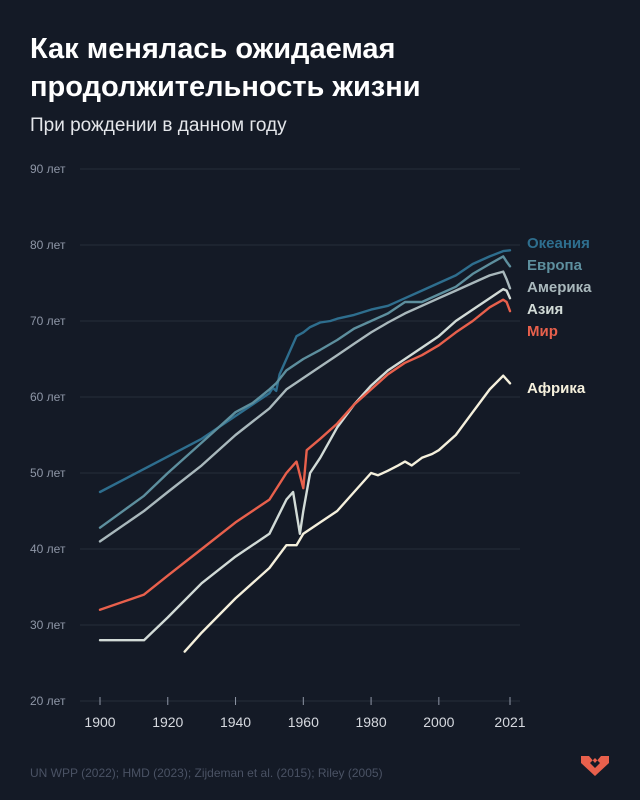  Describe the element at coordinates (48, 473) in the screenshot. I see `y-tick-label: 50 лет` at that location.